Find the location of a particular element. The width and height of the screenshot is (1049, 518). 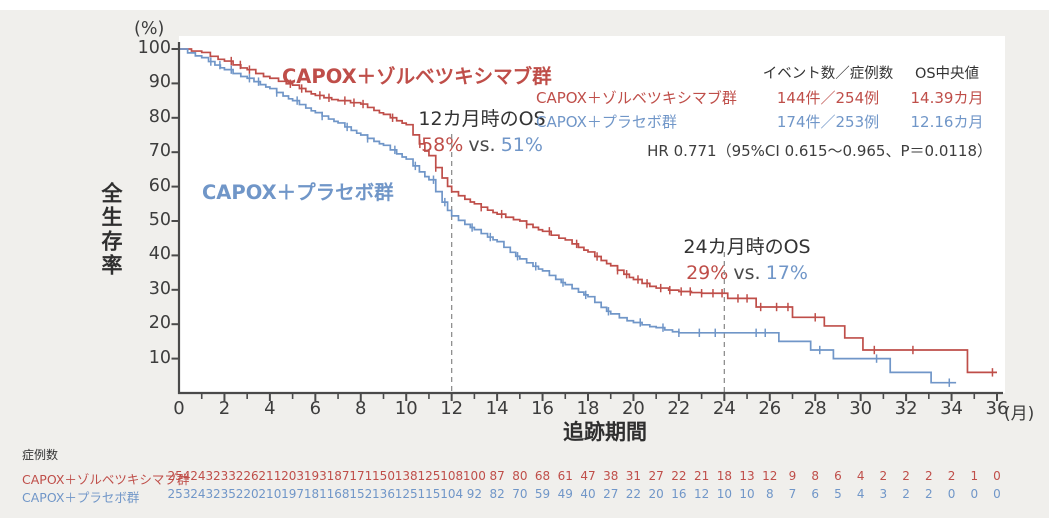

x-tick-label: 20 is located at coordinates (633, 408).